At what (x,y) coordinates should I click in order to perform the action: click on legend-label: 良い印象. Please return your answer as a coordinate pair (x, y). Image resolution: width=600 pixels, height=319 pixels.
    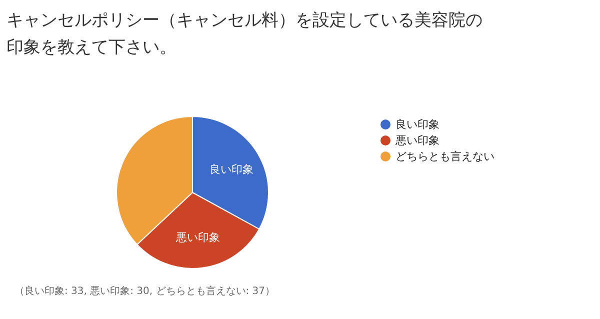
    Looking at the image, I should click on (418, 124).